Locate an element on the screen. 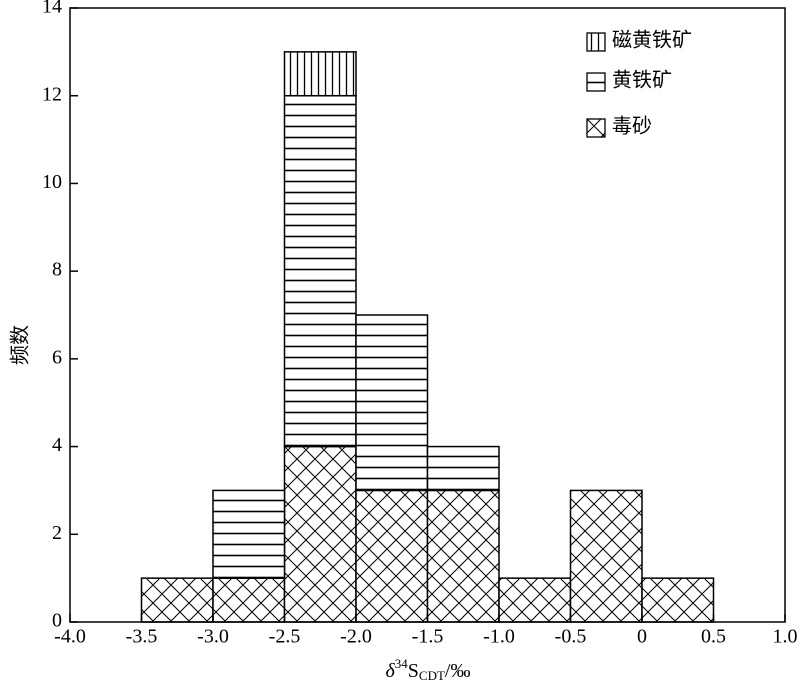  y-tick-label: 14 is located at coordinates (52, 9).